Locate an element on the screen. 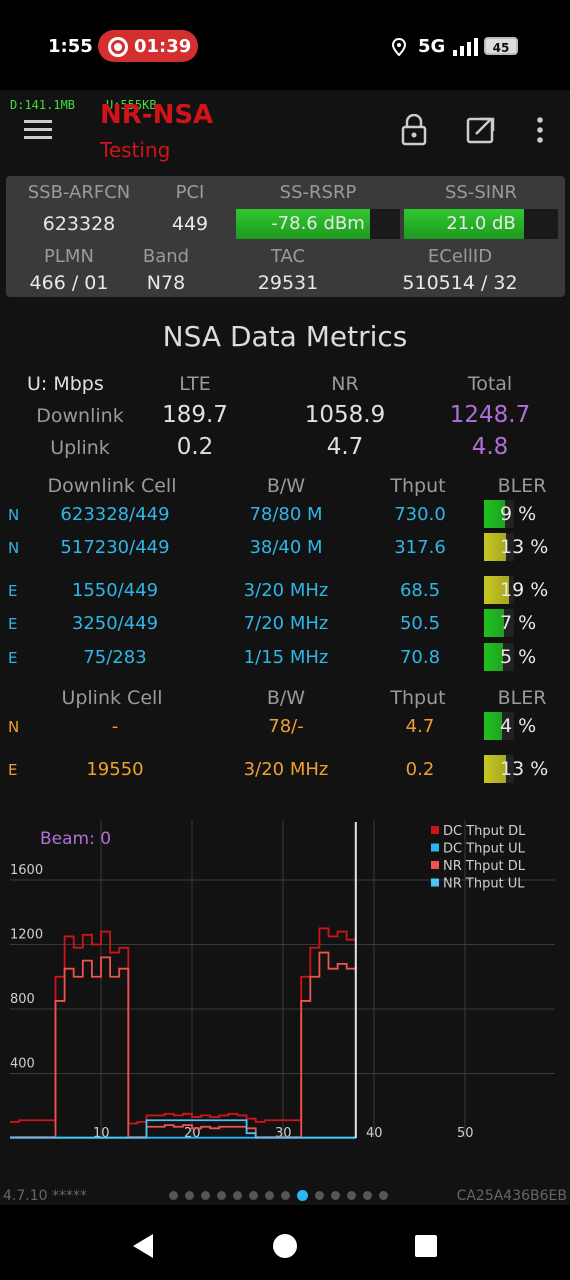  bler-value: 4 % is located at coordinates (518, 726).